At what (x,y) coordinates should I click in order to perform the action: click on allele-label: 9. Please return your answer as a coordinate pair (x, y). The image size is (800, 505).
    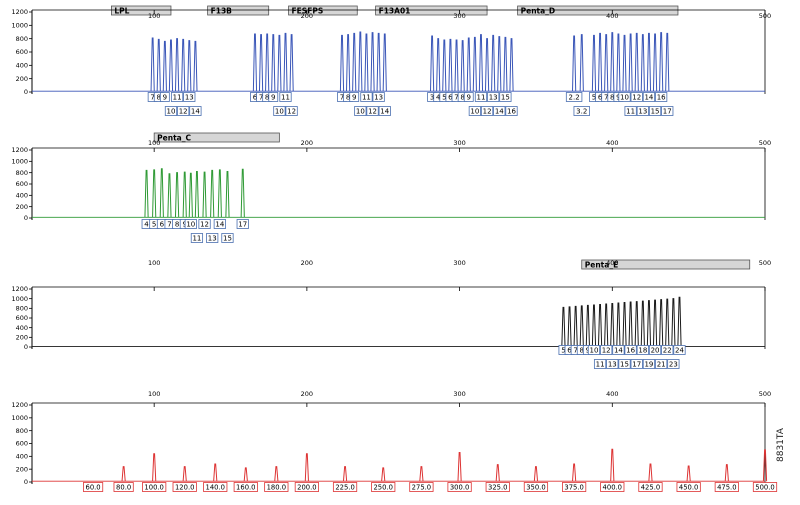
    Looking at the image, I should click on (184, 225).